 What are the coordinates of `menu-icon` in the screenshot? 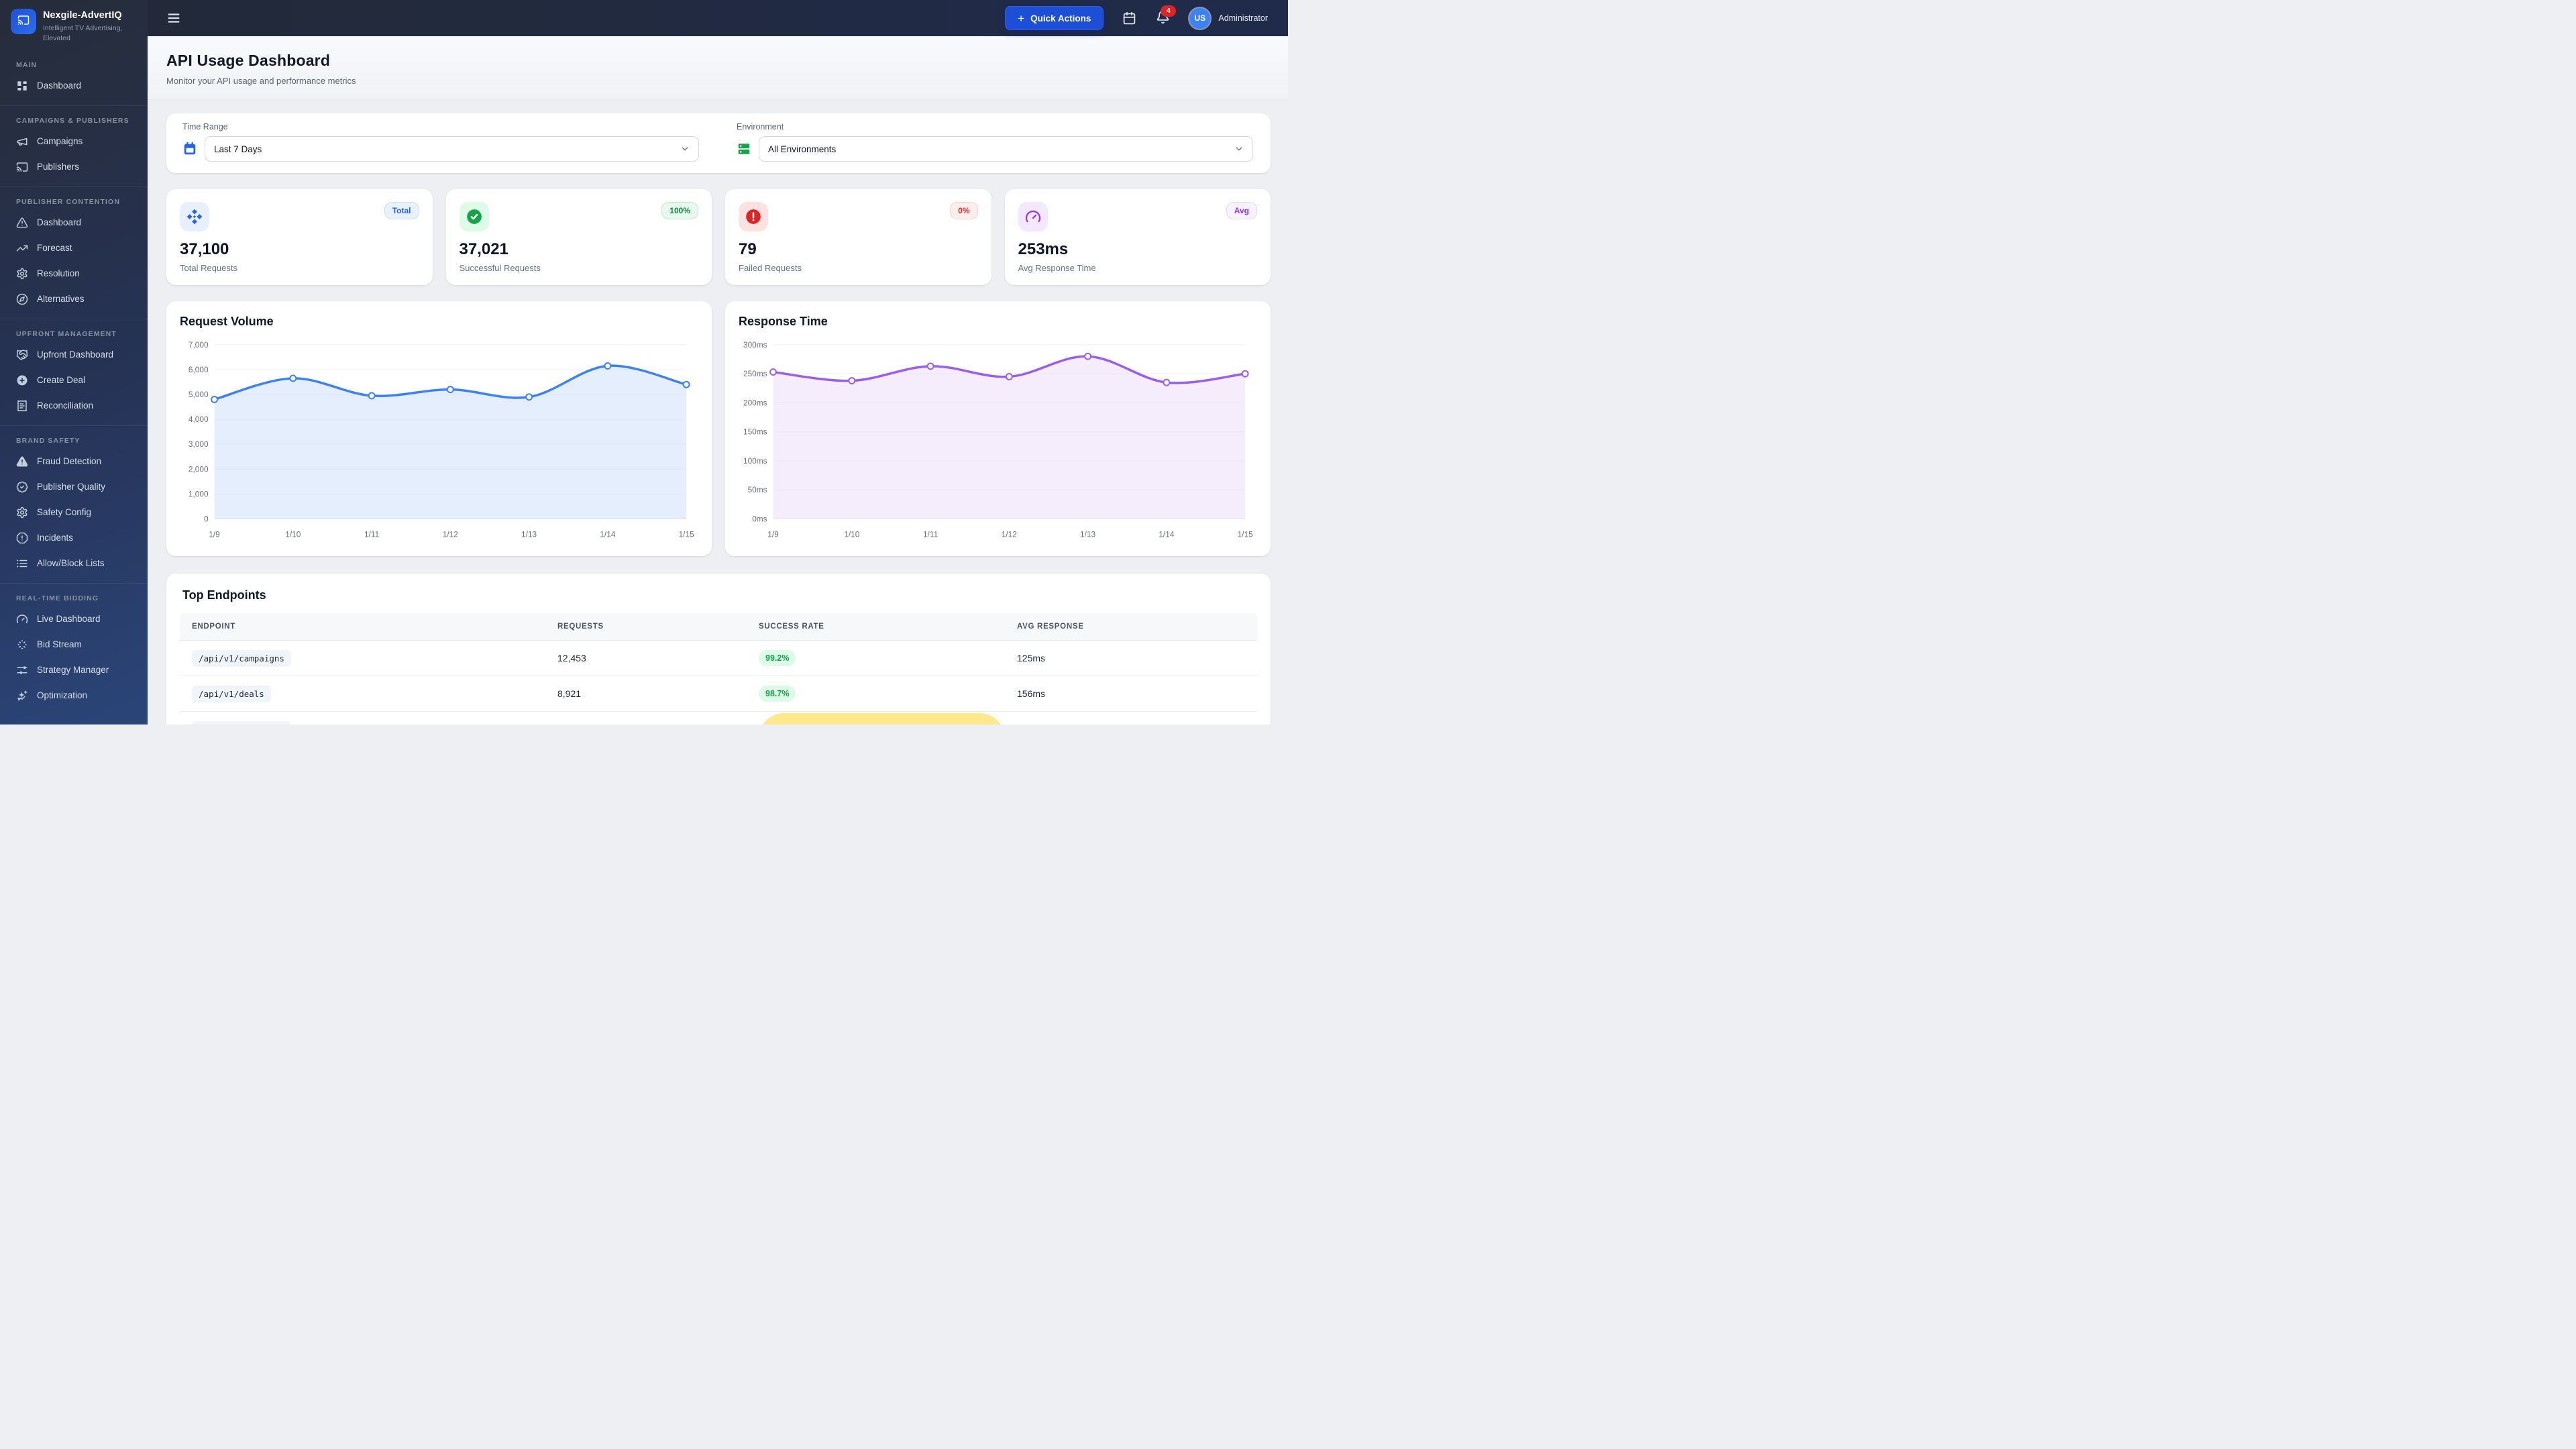 It's located at (173, 18).